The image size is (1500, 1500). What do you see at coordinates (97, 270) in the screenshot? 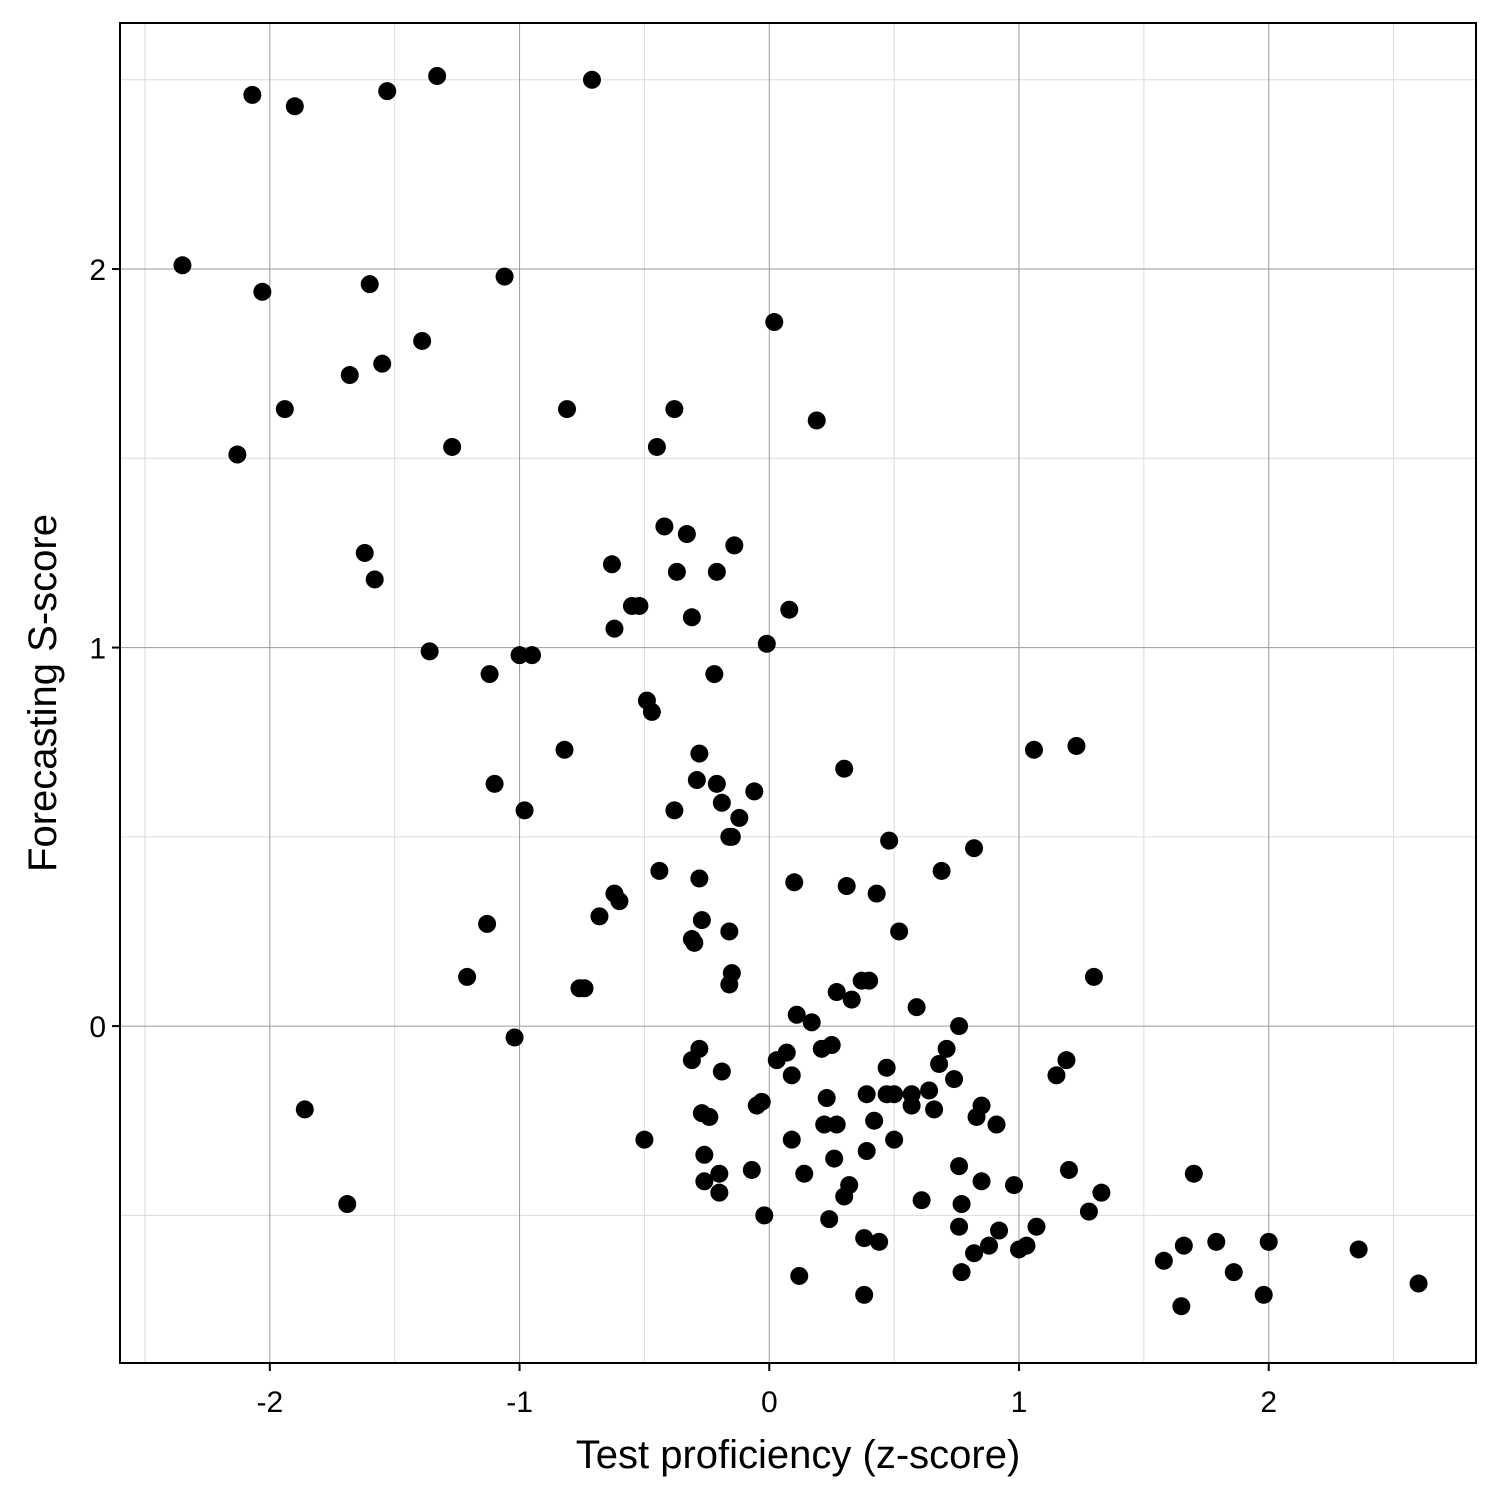
I see `y-tick-label: 2` at bounding box center [97, 270].